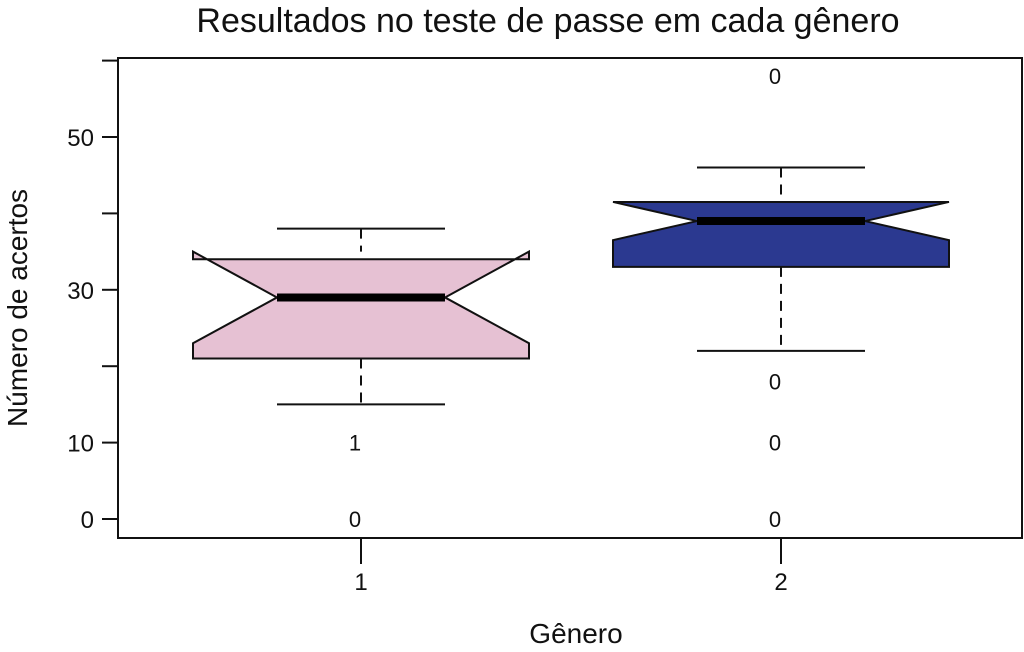 This screenshot has height=652, width=1024. I want to click on outlier-2-2: 0, so click(775, 443).